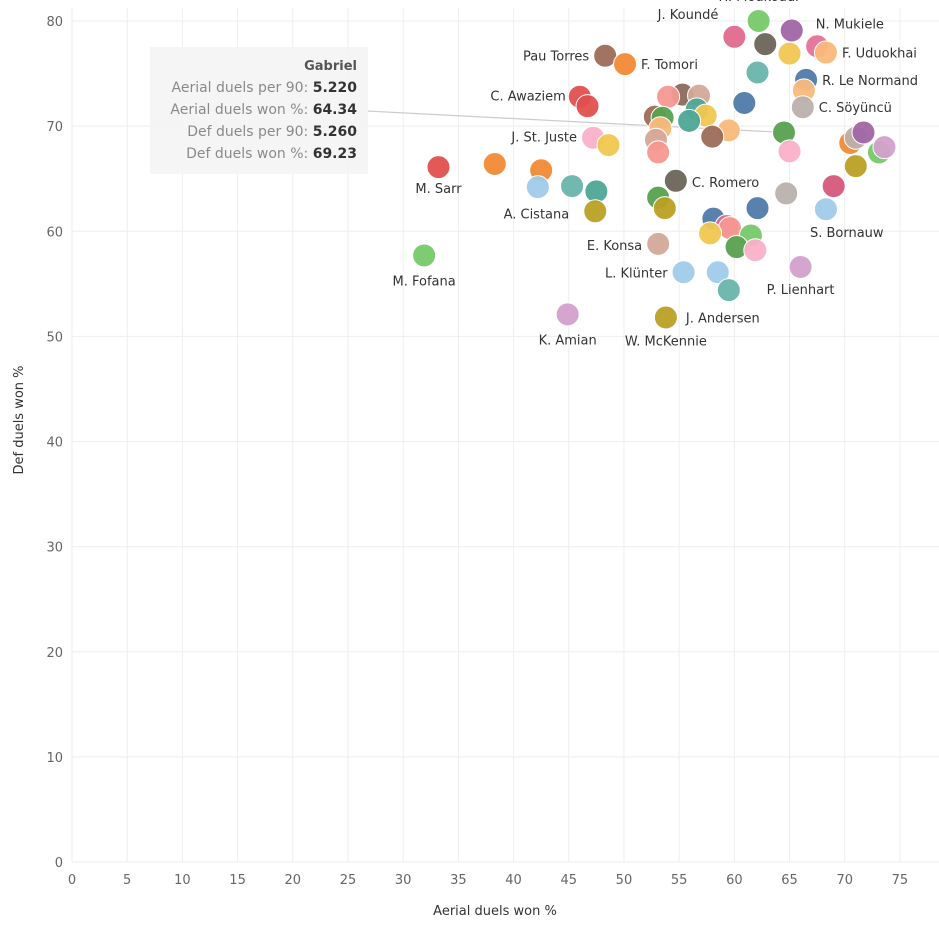 This screenshot has height=929, width=939. What do you see at coordinates (850, 24) in the screenshot?
I see `point-label: N. Mukiele` at bounding box center [850, 24].